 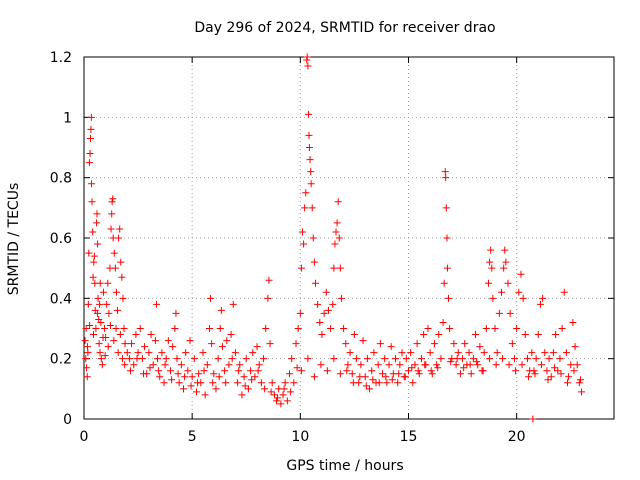 I want to click on y-tick-label: 0.8, so click(x=61, y=179).